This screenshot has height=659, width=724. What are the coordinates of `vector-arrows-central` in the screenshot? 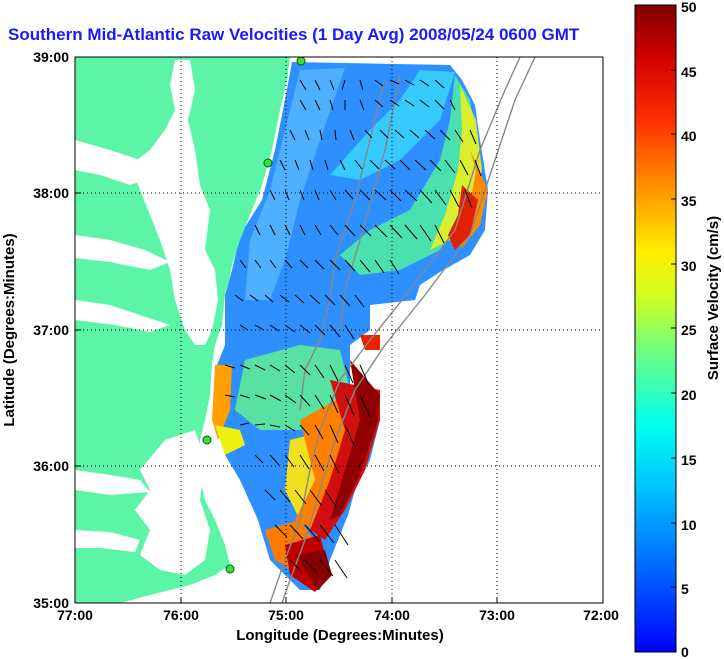 It's located at (368, 186).